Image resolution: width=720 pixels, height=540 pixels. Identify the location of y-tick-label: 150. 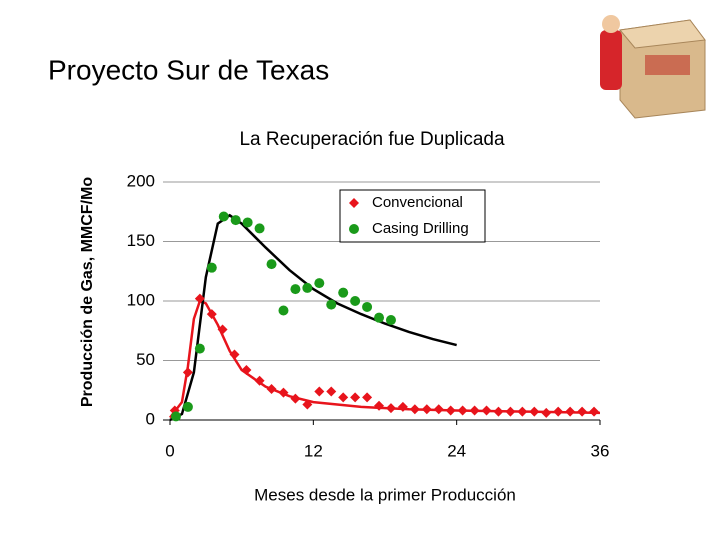
(141, 240).